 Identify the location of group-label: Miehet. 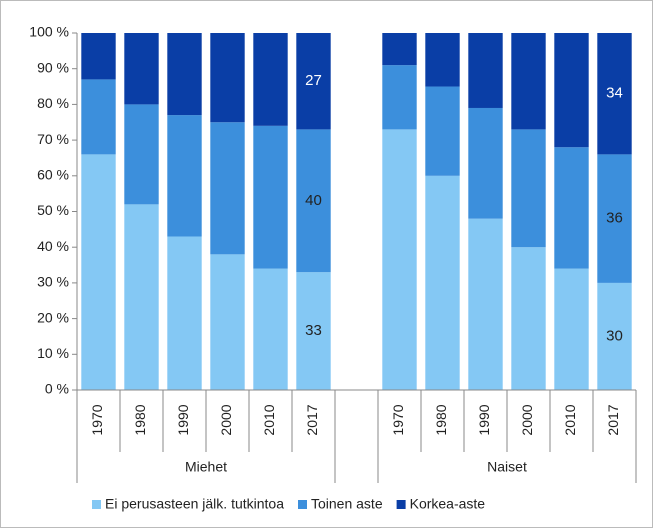
(206, 467).